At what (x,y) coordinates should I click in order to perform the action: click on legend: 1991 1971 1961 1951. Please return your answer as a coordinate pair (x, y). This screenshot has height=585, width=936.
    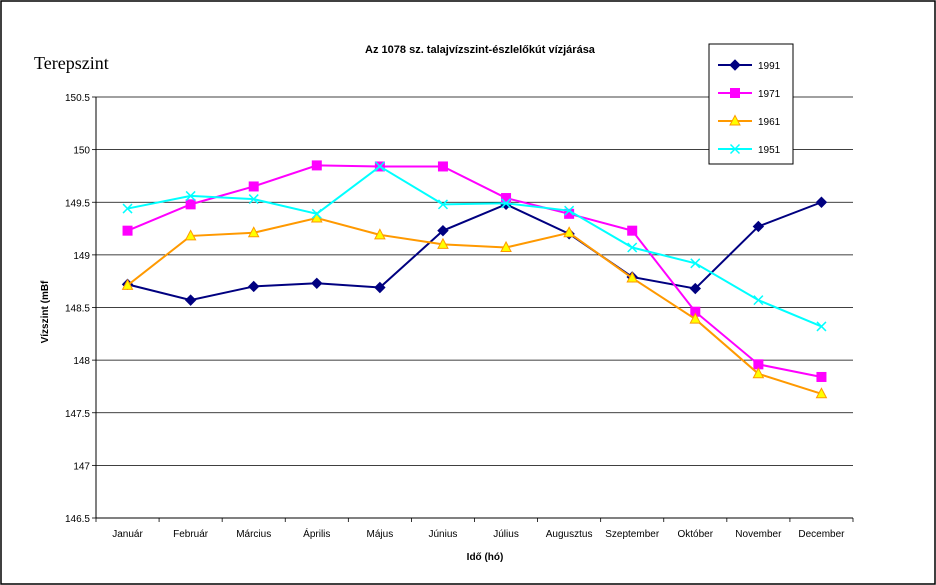
    Looking at the image, I should click on (751, 104).